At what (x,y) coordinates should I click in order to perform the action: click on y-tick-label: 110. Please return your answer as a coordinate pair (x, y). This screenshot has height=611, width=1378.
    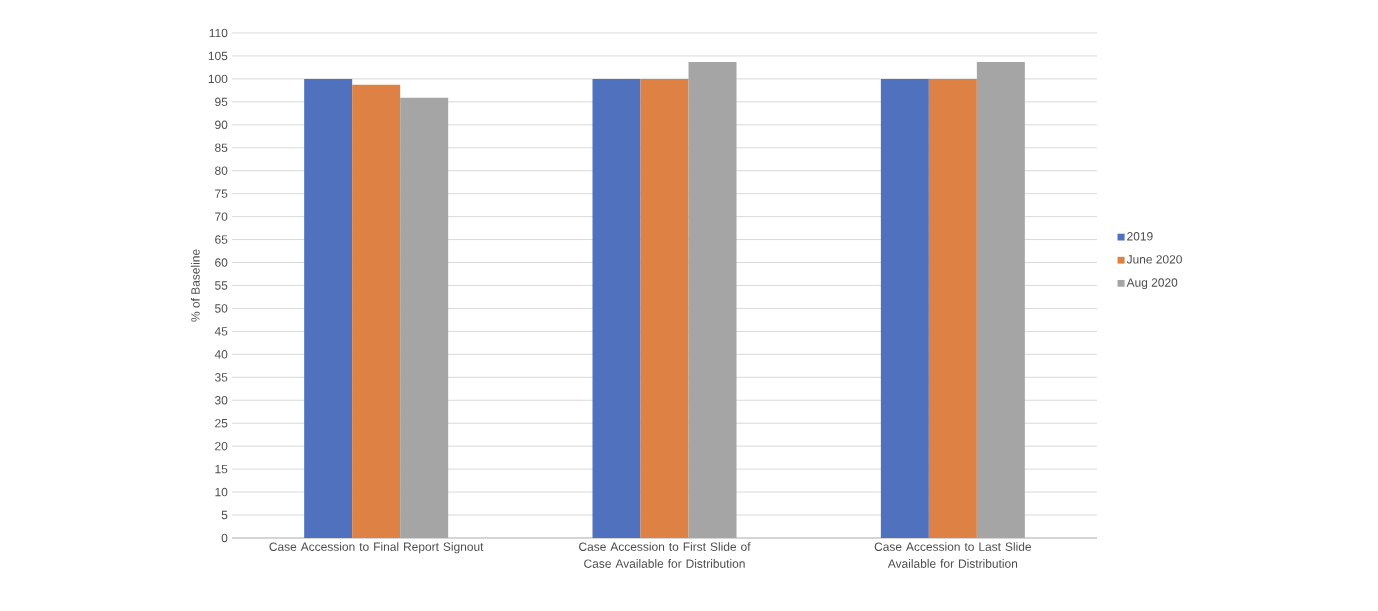
    Looking at the image, I should click on (218, 33).